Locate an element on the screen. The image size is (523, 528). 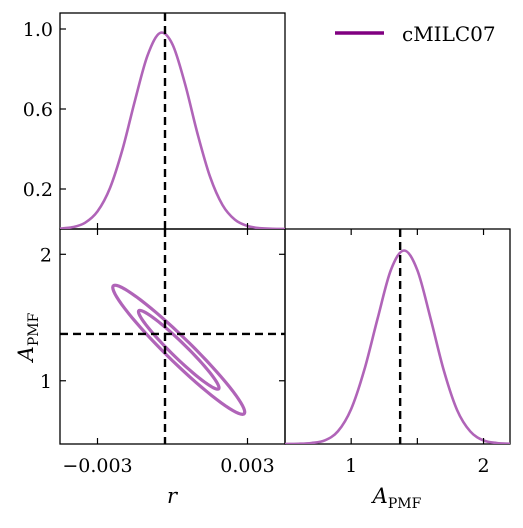
apmf-marginal-xtick-label: 1 is located at coordinates (351, 466).